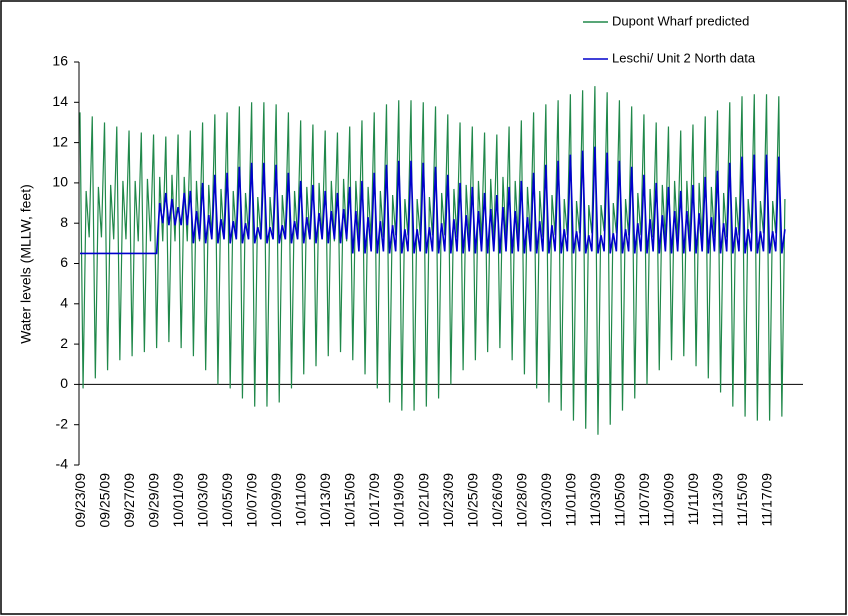  Describe the element at coordinates (64, 343) in the screenshot. I see `y-tick-label: 2` at that location.